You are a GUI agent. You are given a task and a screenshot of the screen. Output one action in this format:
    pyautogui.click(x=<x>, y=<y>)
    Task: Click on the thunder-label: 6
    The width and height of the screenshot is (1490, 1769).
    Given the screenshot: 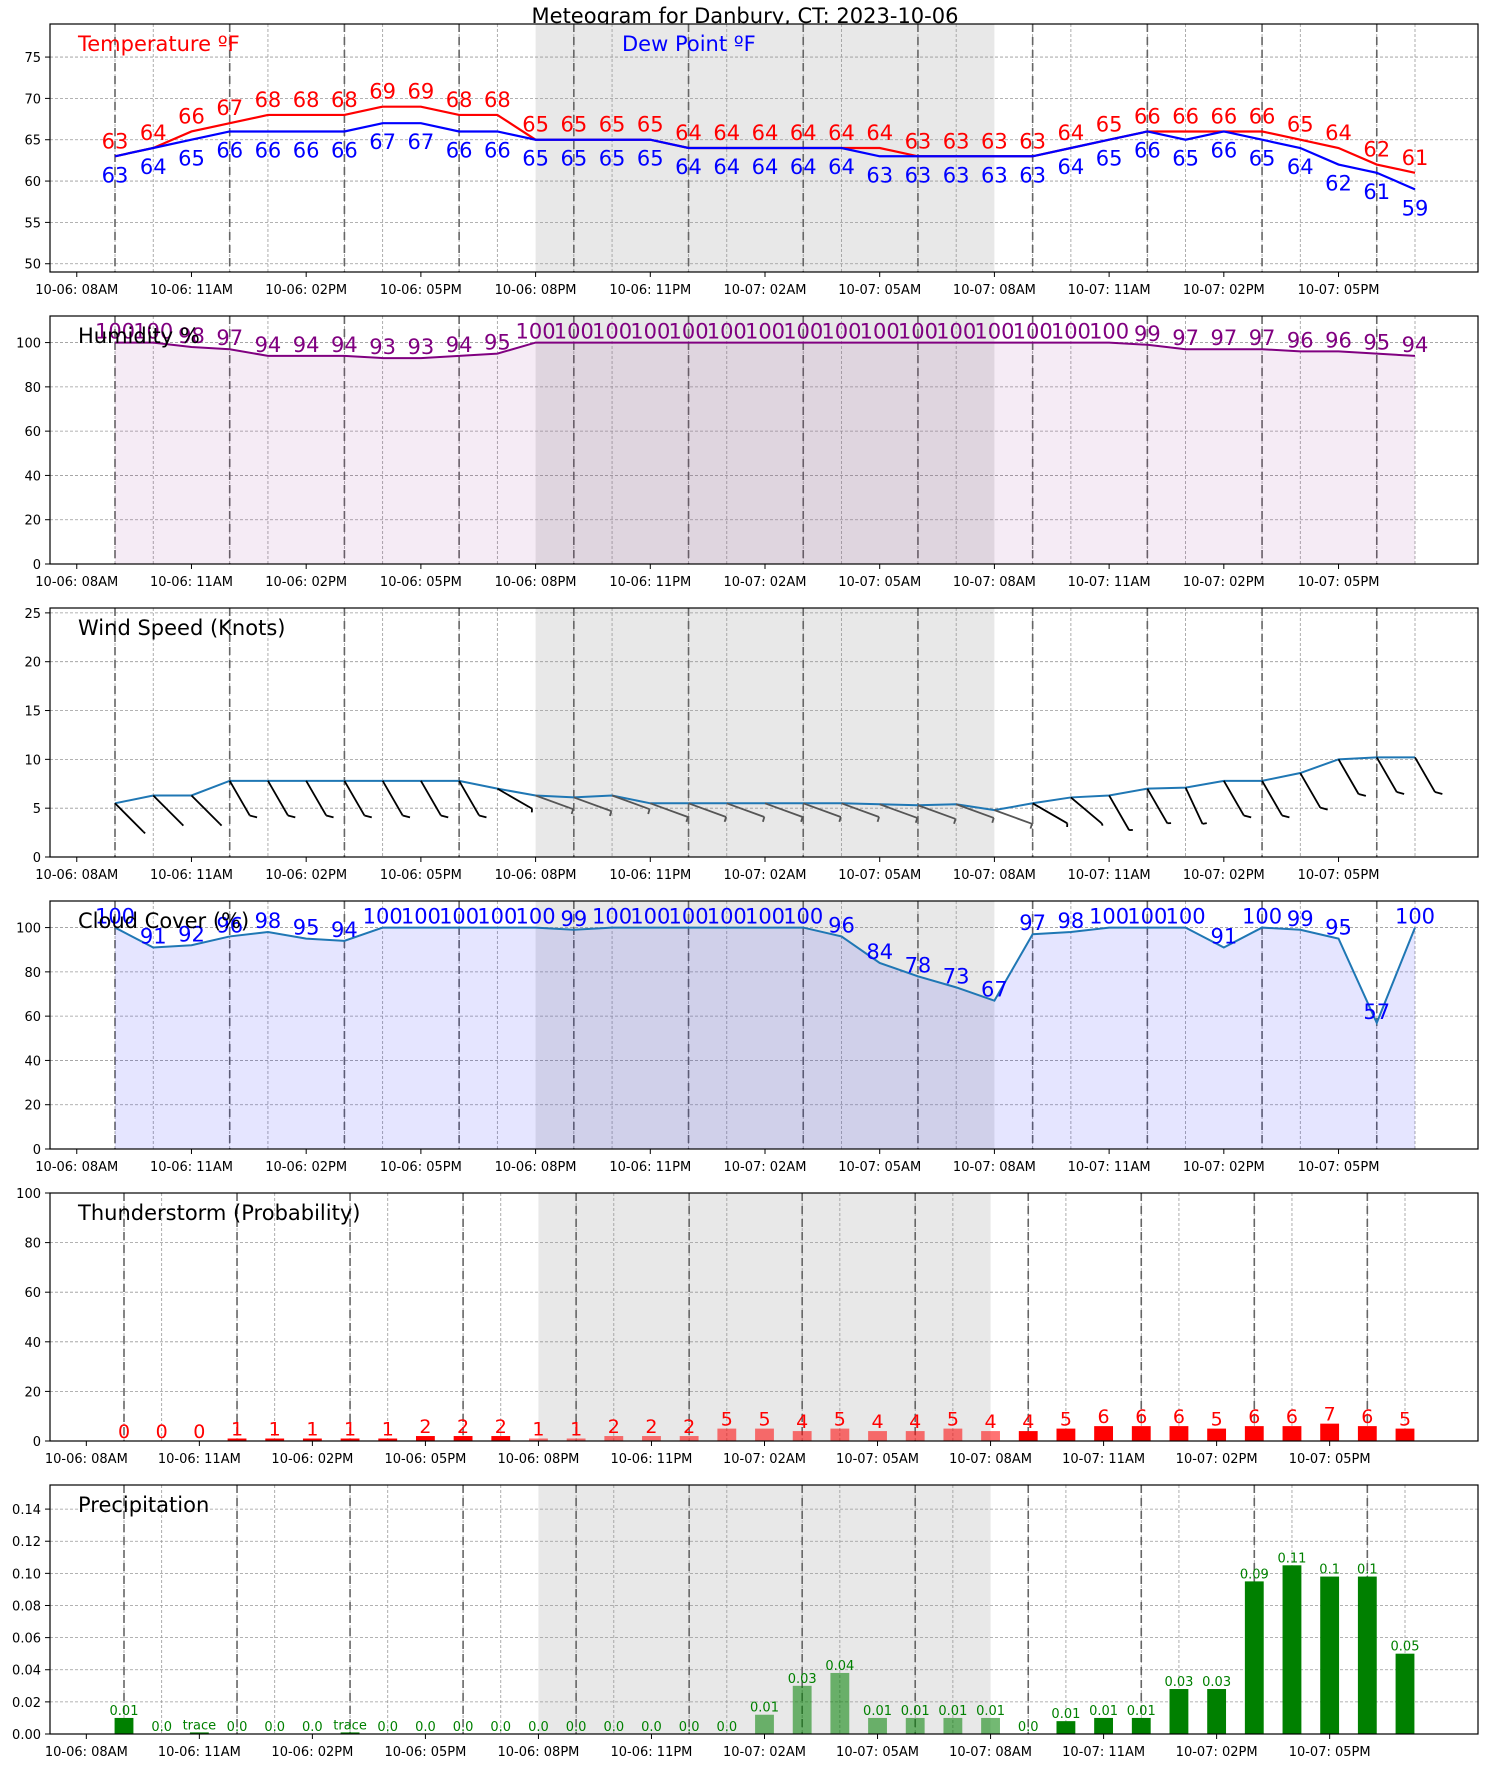 What is the action you would take?
    pyautogui.click(x=1141, y=1417)
    